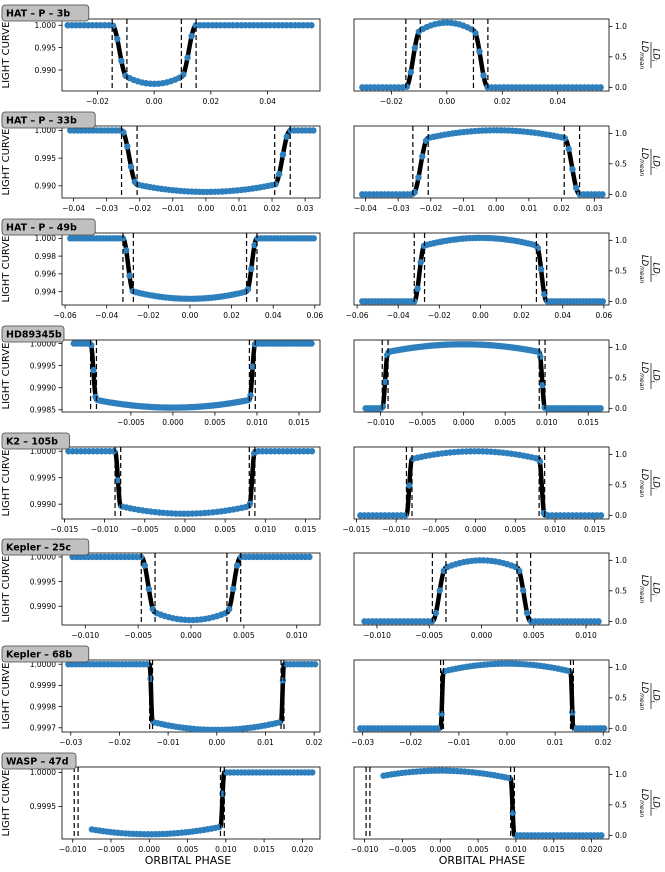 The height and width of the screenshot is (872, 665). I want to click on x-tick-label: 0.00, so click(496, 208).